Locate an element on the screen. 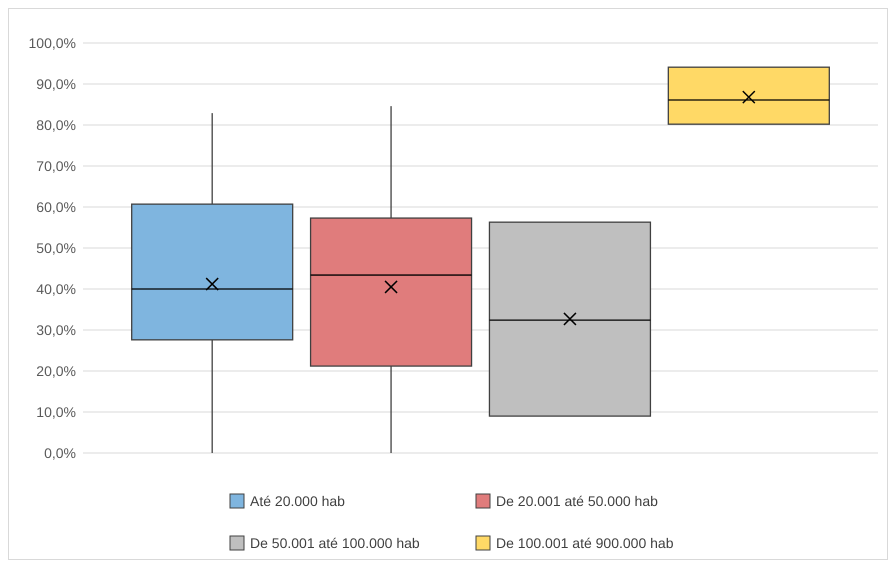 The image size is (896, 567). y-tick-label: 0,0% is located at coordinates (60, 452).